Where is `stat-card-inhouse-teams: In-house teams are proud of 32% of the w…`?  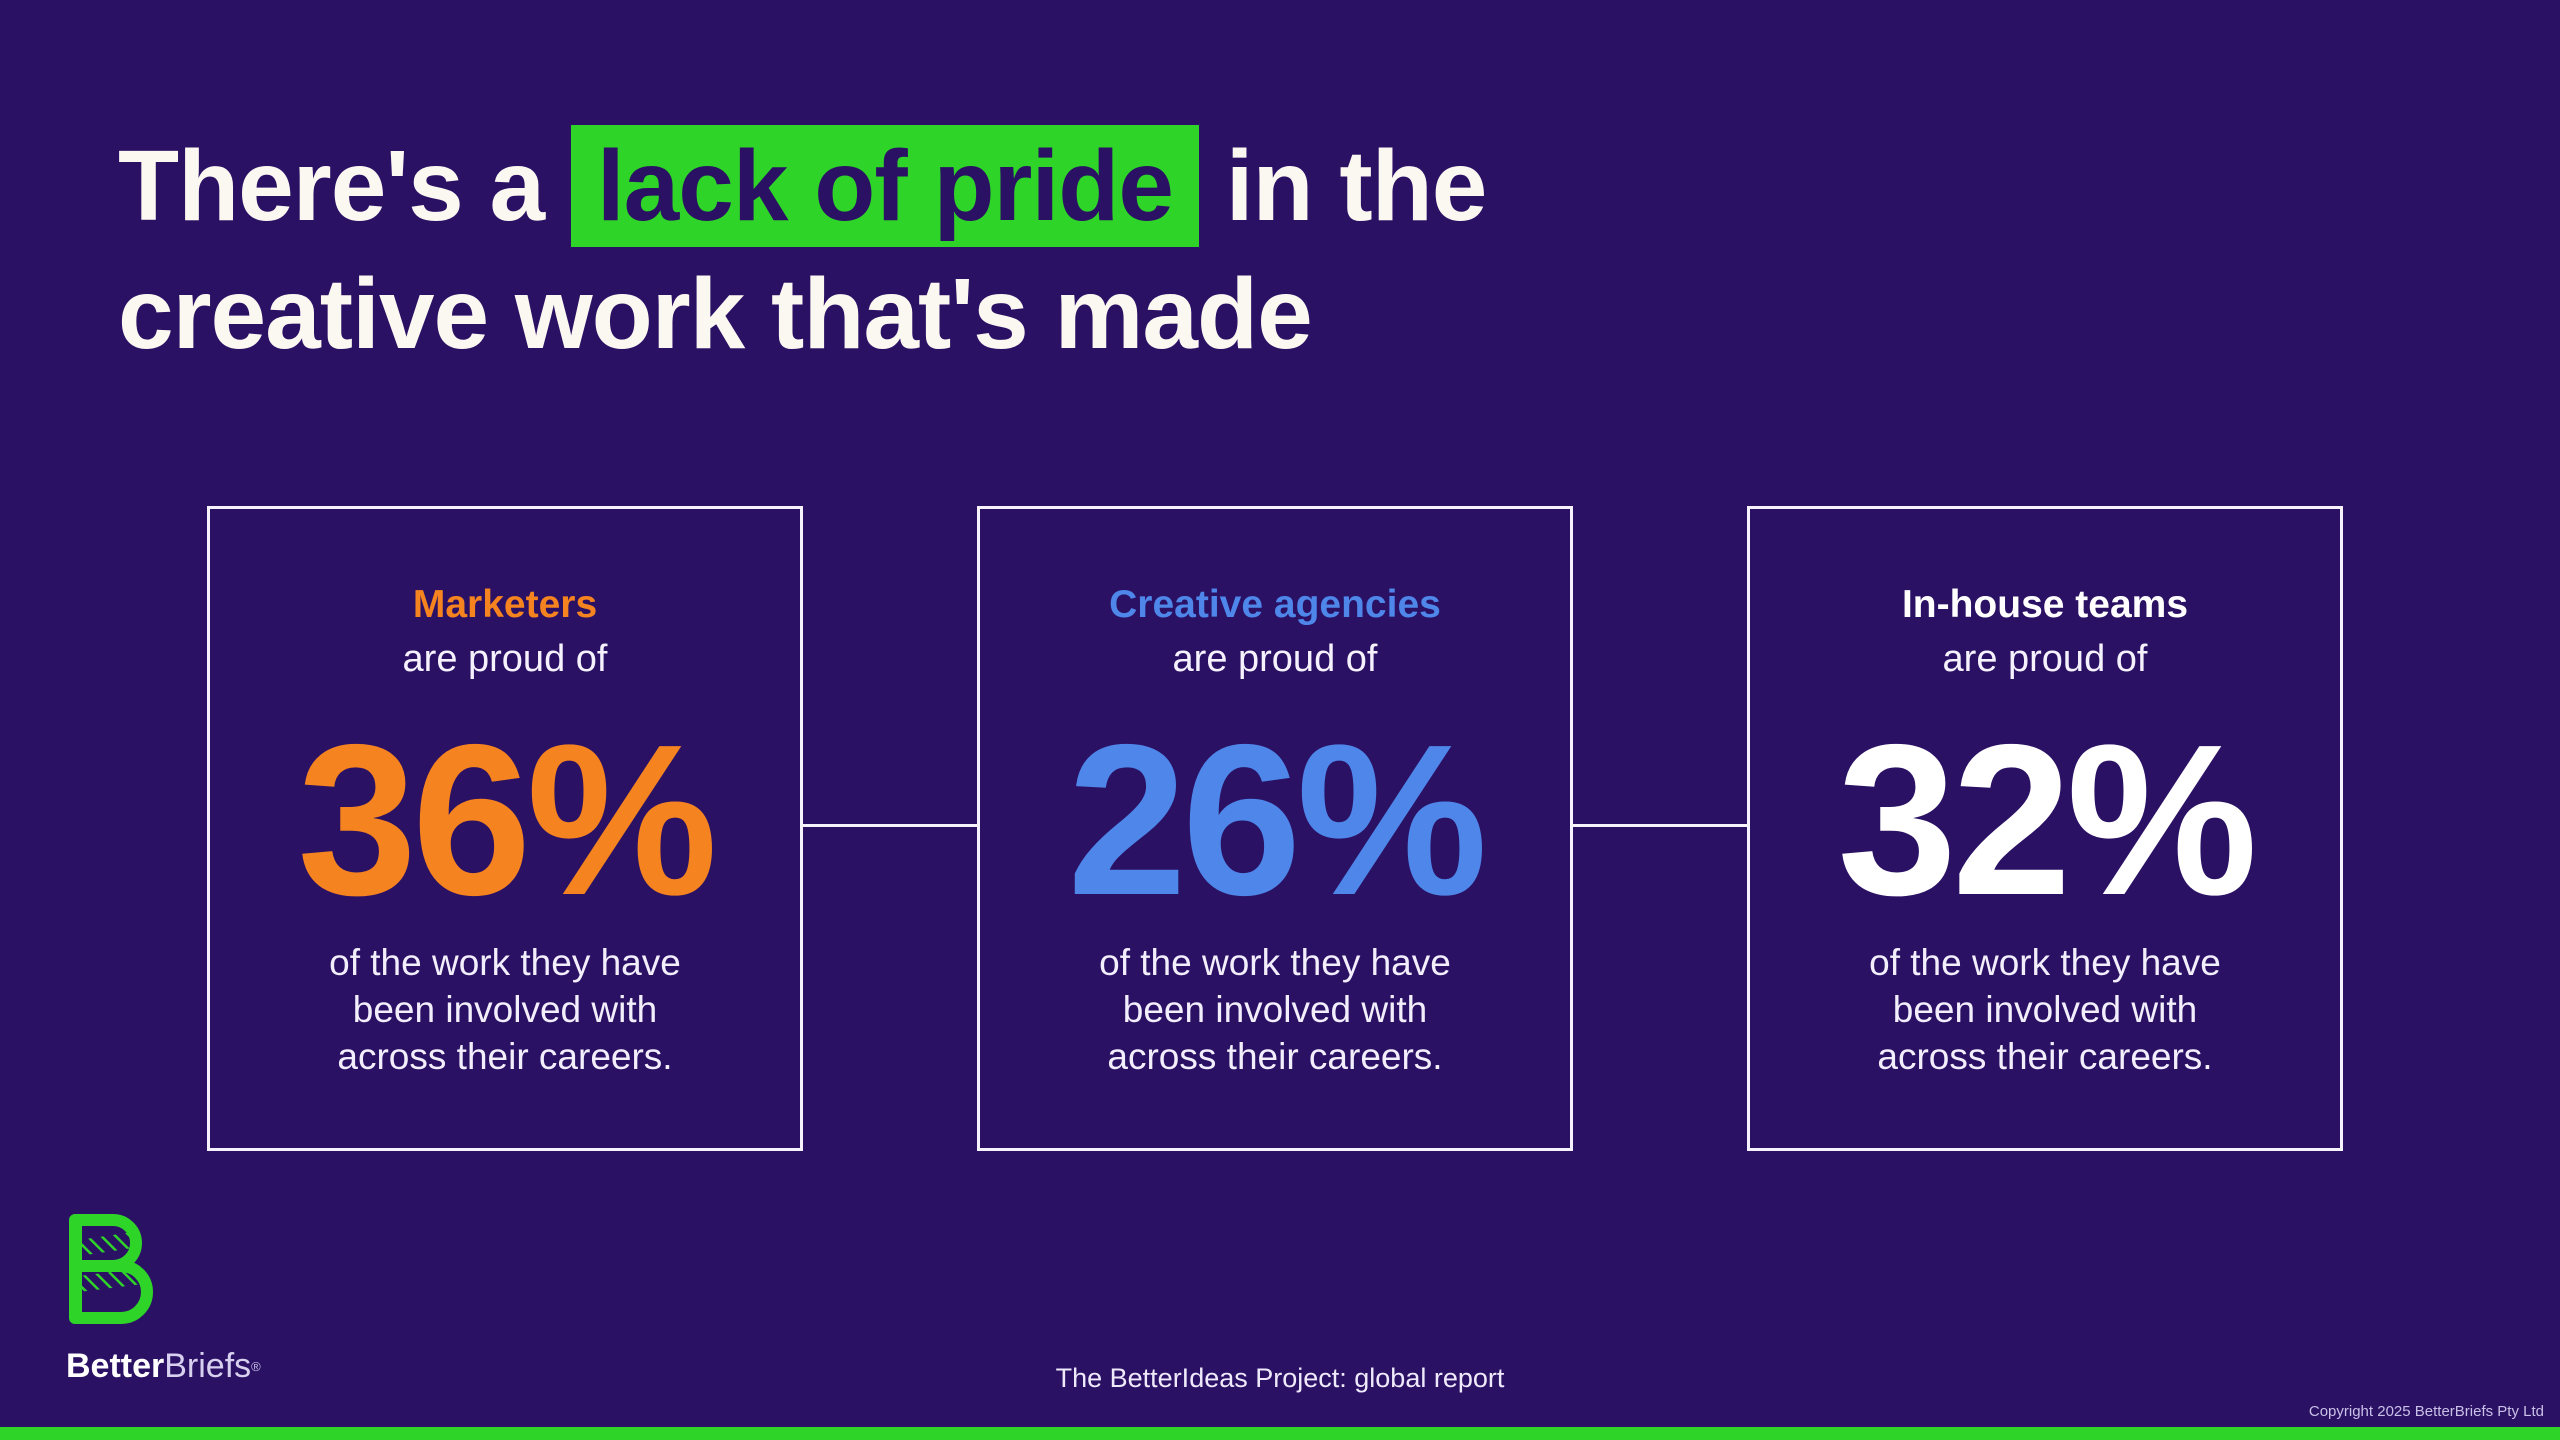 stat-card-inhouse-teams: In-house teams are proud of 32% of the w… is located at coordinates (2045, 828).